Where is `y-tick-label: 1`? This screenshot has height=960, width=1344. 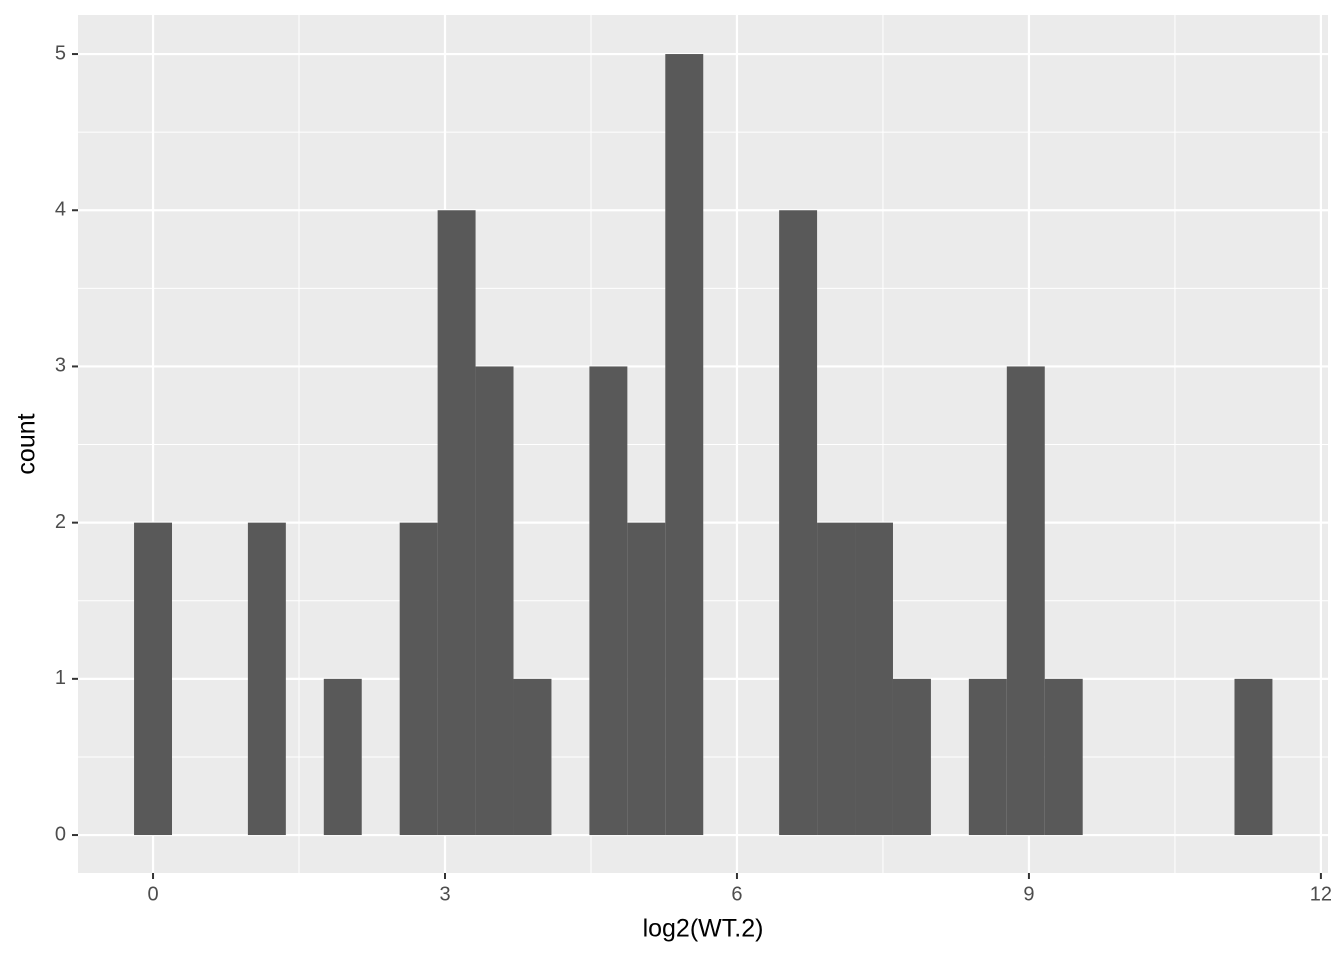
y-tick-label: 1 is located at coordinates (60, 678).